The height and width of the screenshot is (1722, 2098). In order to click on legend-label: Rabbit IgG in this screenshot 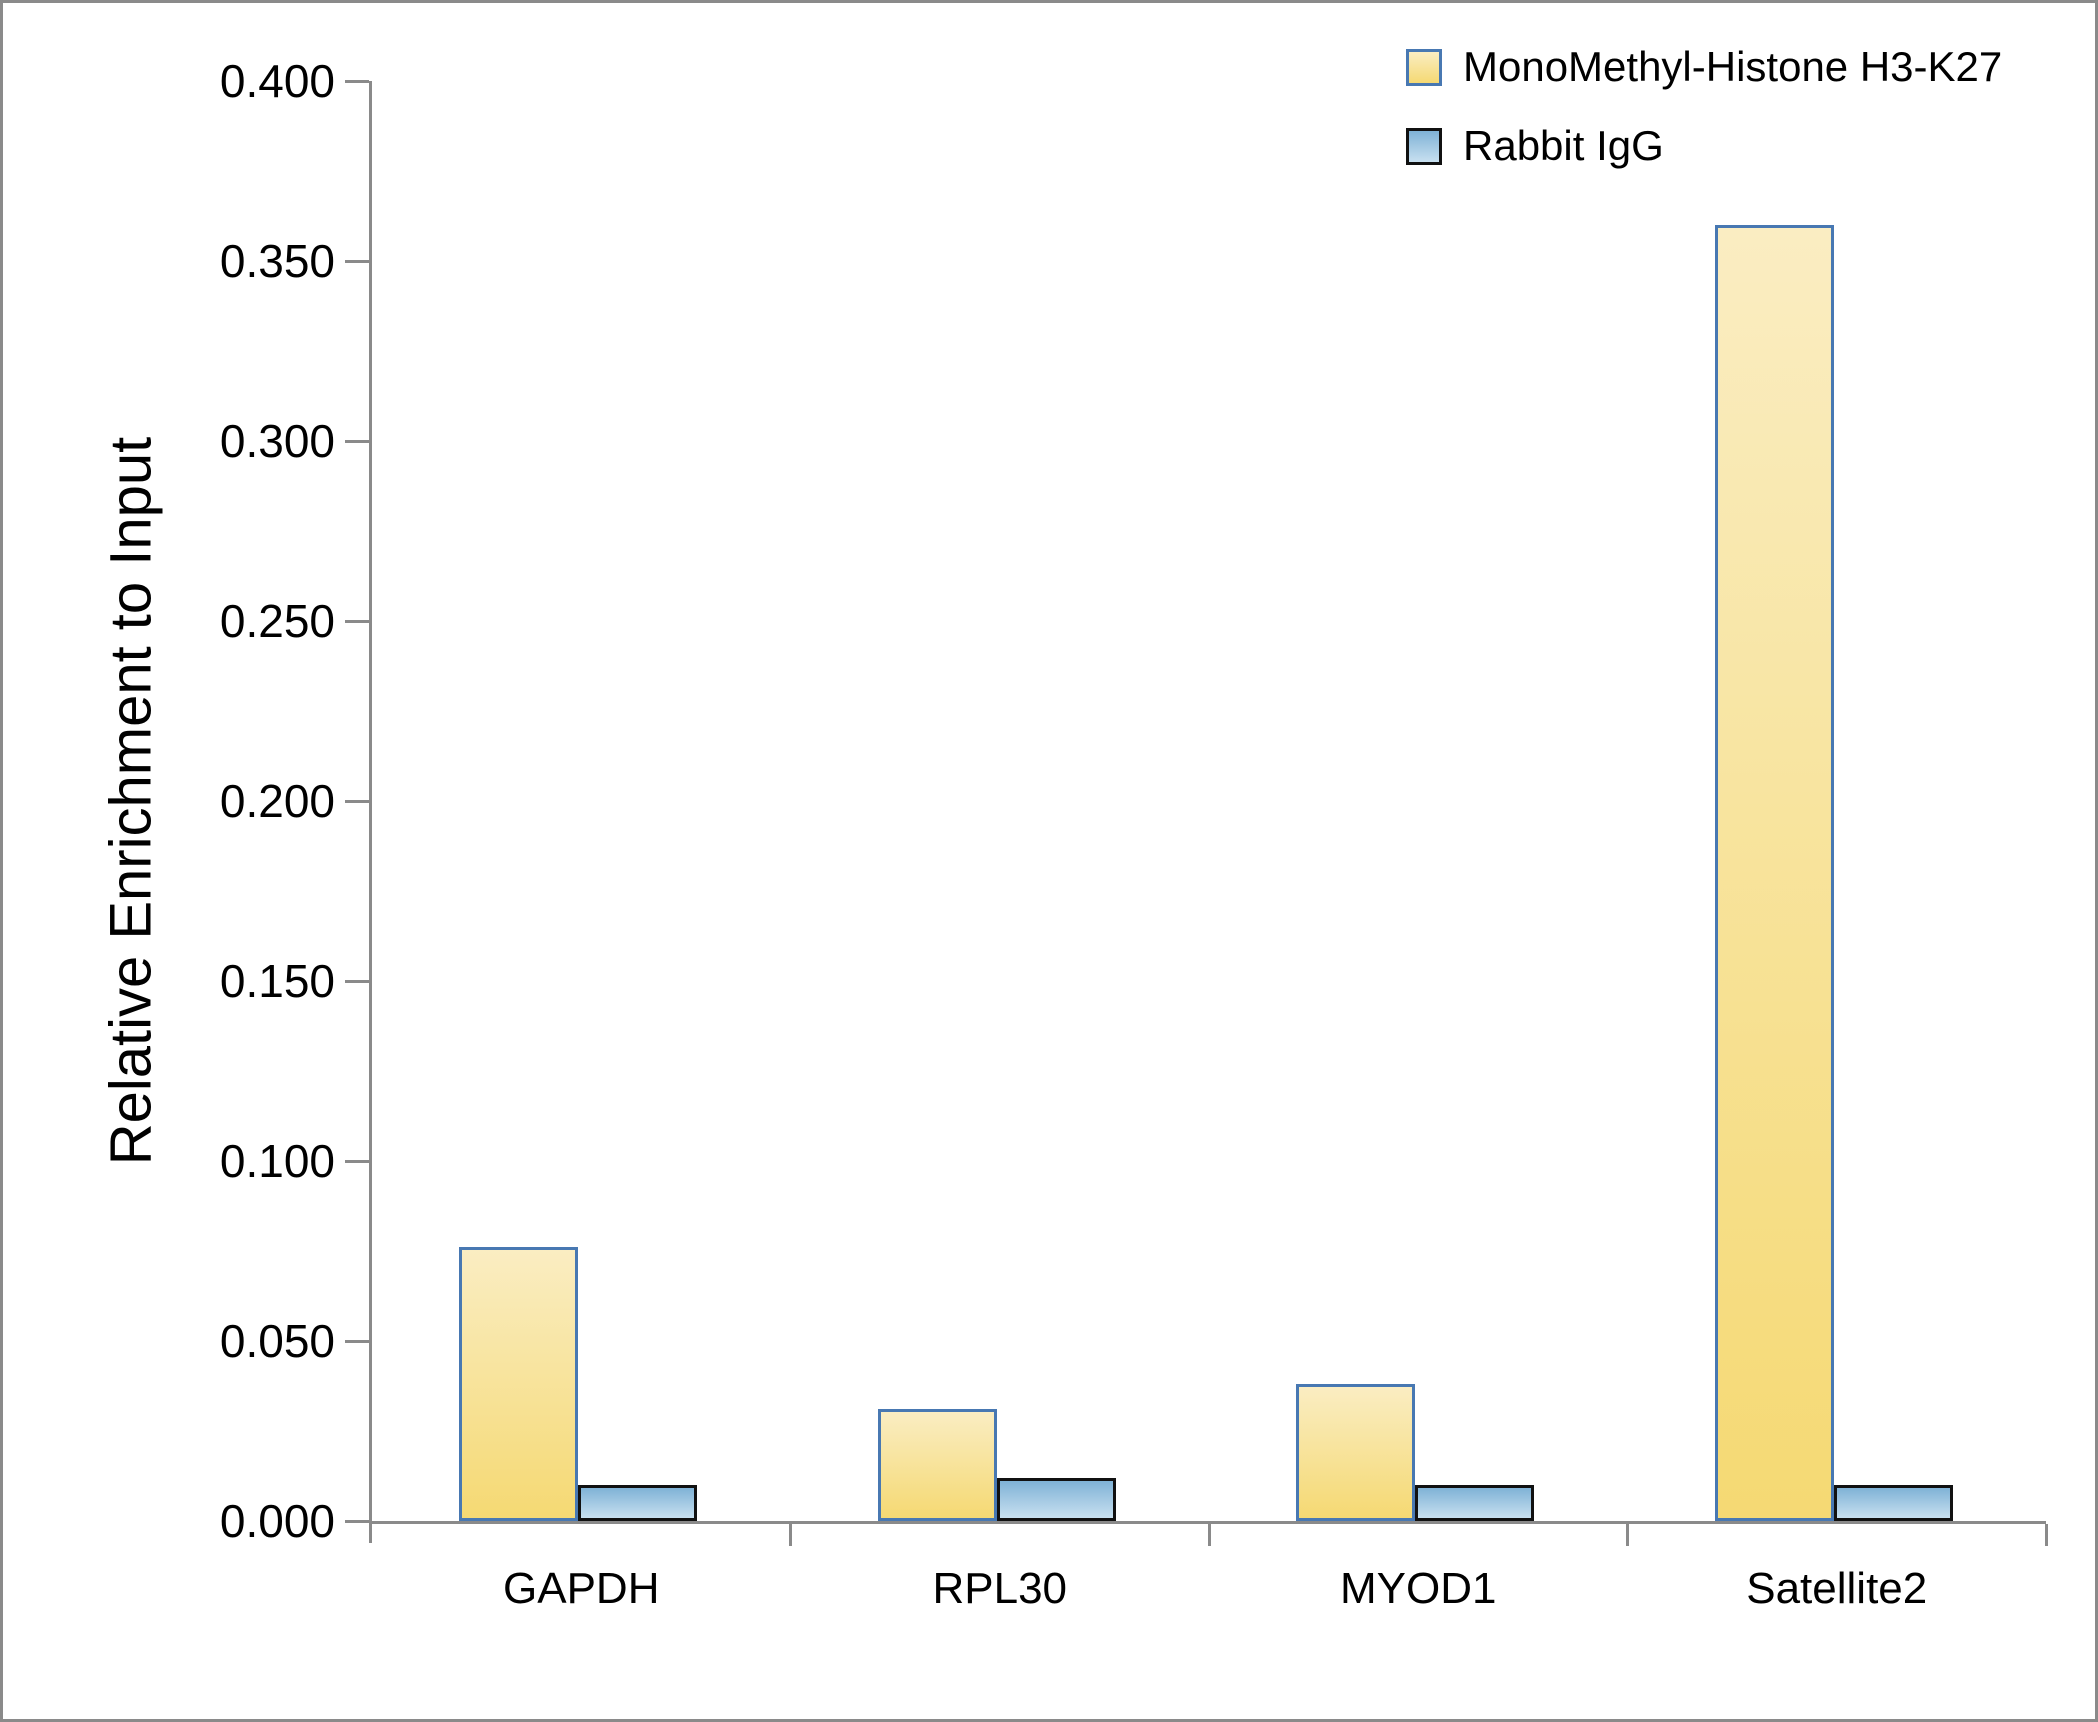, I will do `click(1563, 145)`.